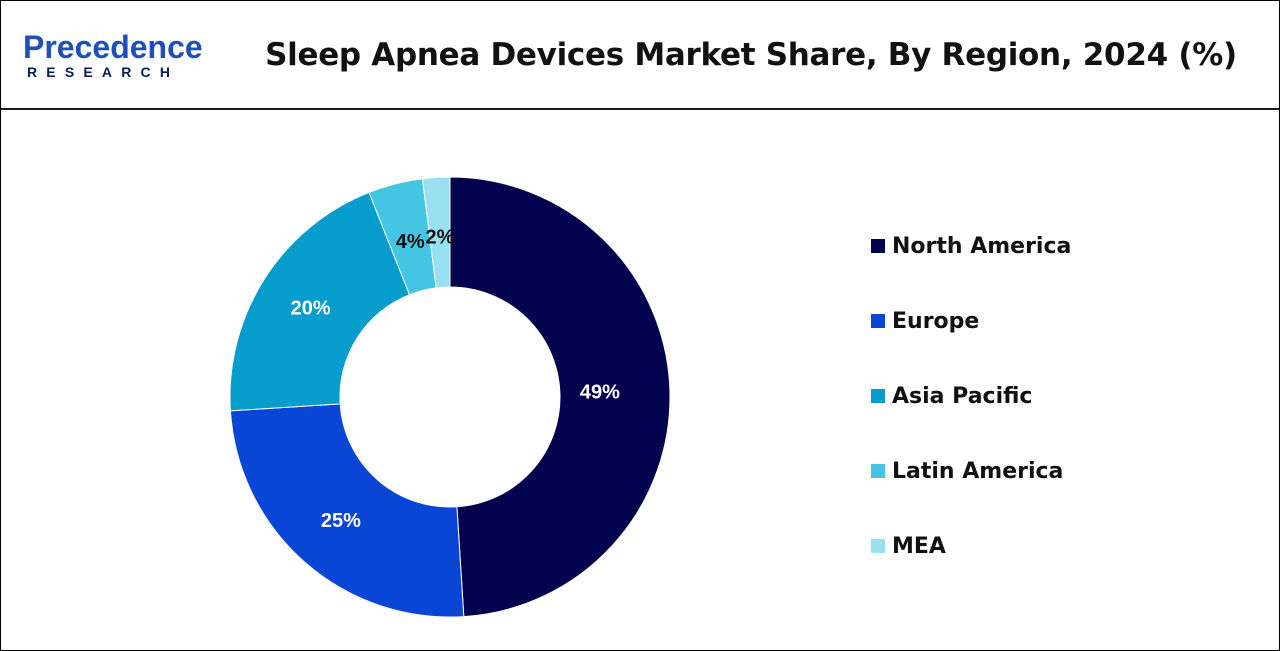 Image resolution: width=1280 pixels, height=651 pixels. What do you see at coordinates (113, 47) in the screenshot?
I see `logo-main-text: Precedence` at bounding box center [113, 47].